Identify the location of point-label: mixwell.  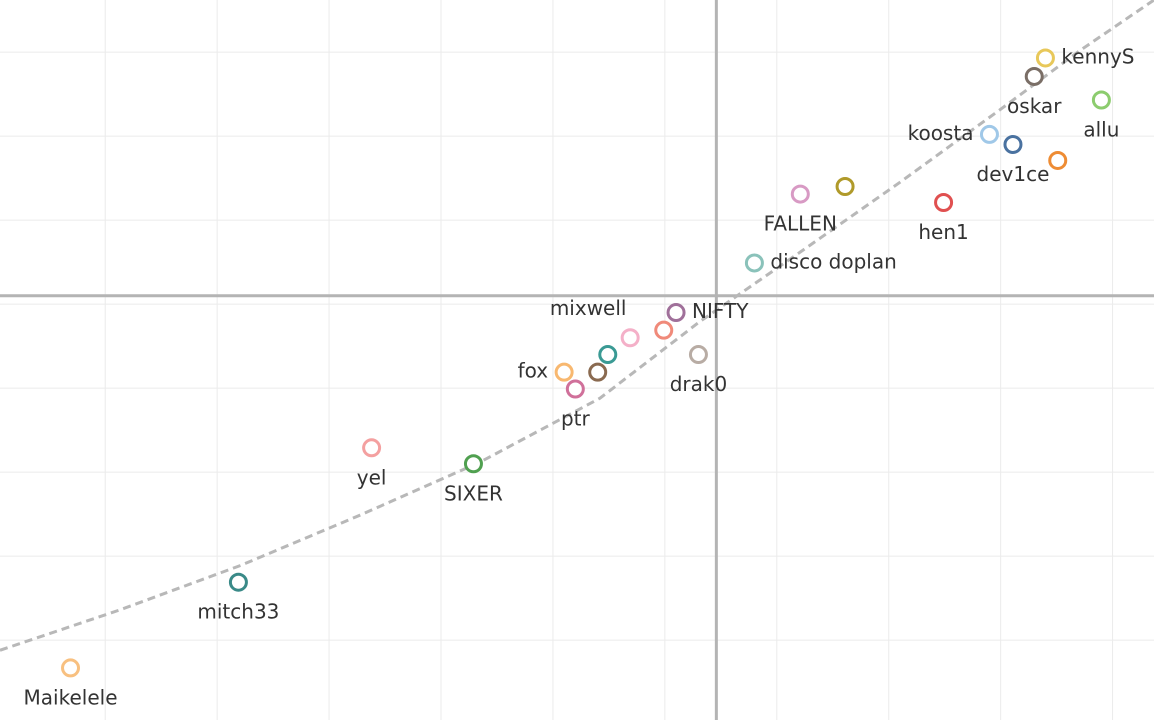
(588, 308).